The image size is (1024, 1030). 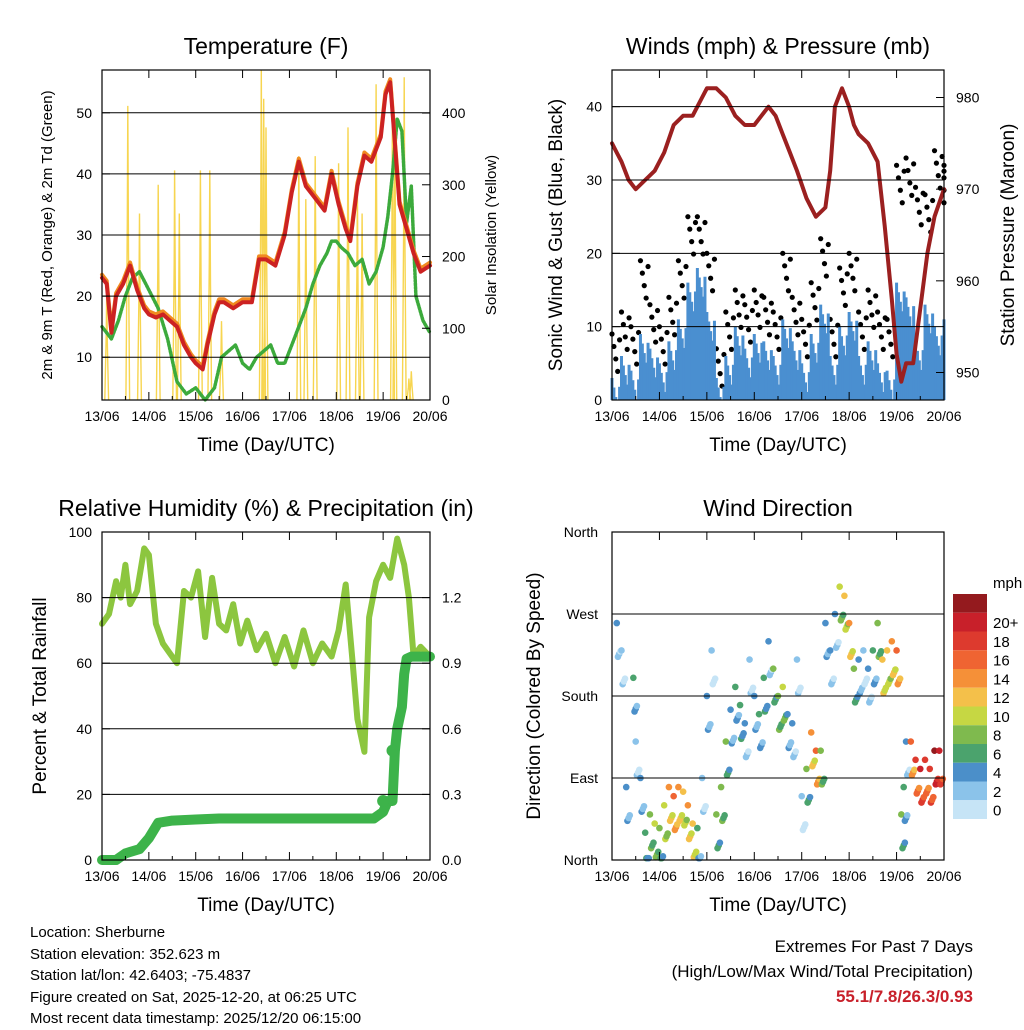 What do you see at coordinates (896, 416) in the screenshot?
I see `x-tick-label: 19/06` at bounding box center [896, 416].